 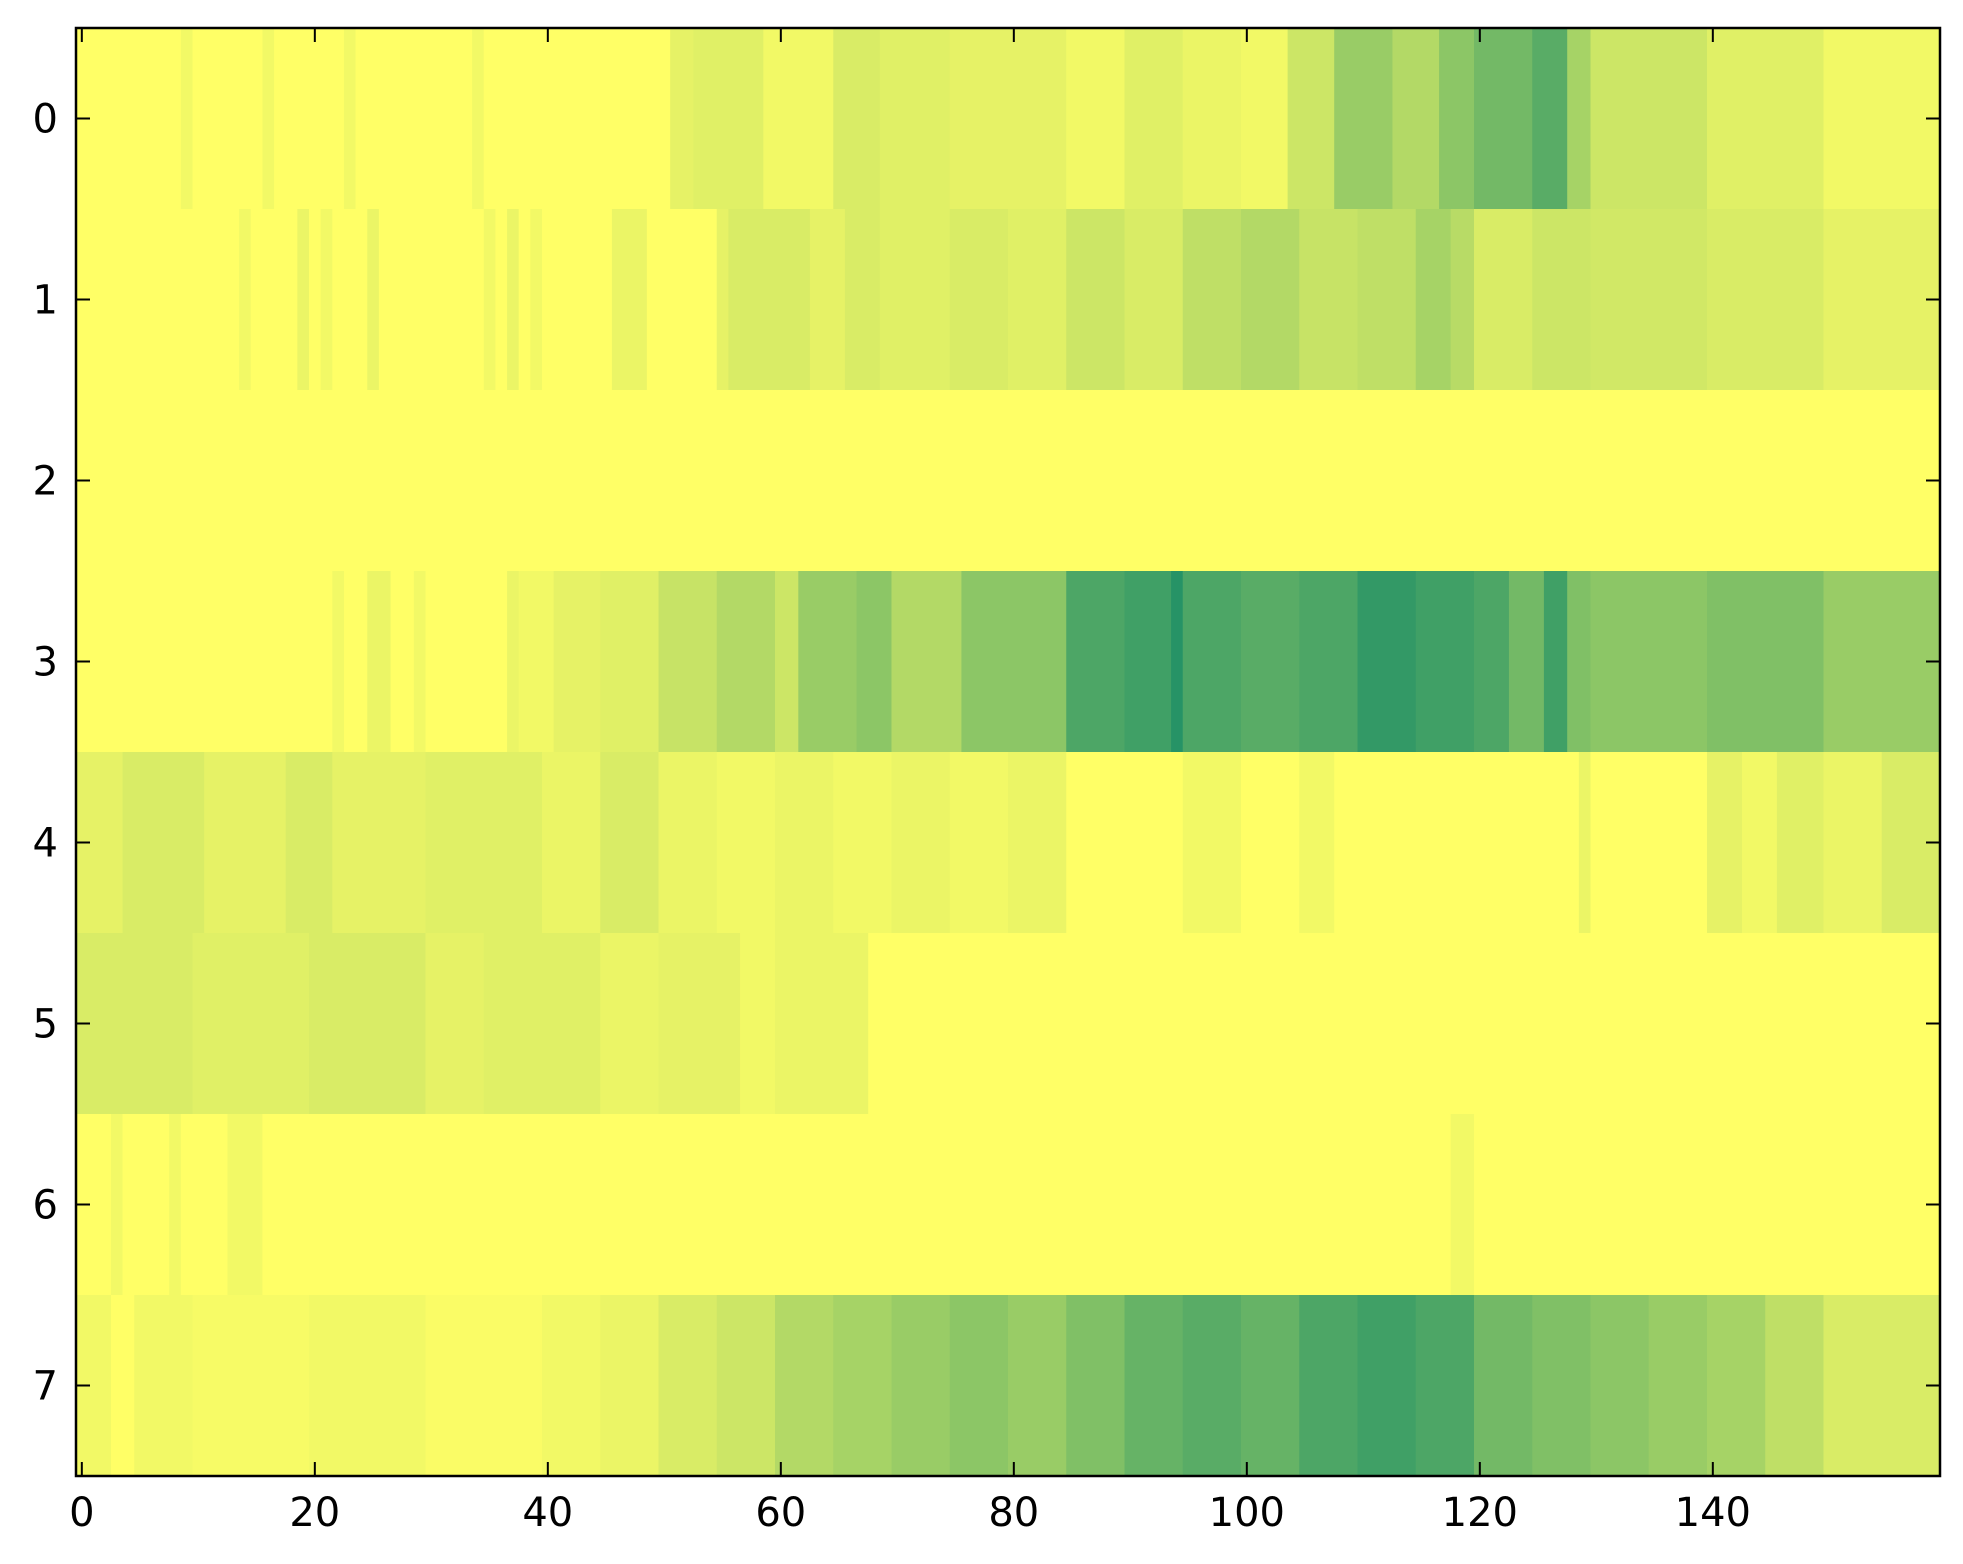 What do you see at coordinates (1713, 1513) in the screenshot?
I see `x-tick-label: 140` at bounding box center [1713, 1513].